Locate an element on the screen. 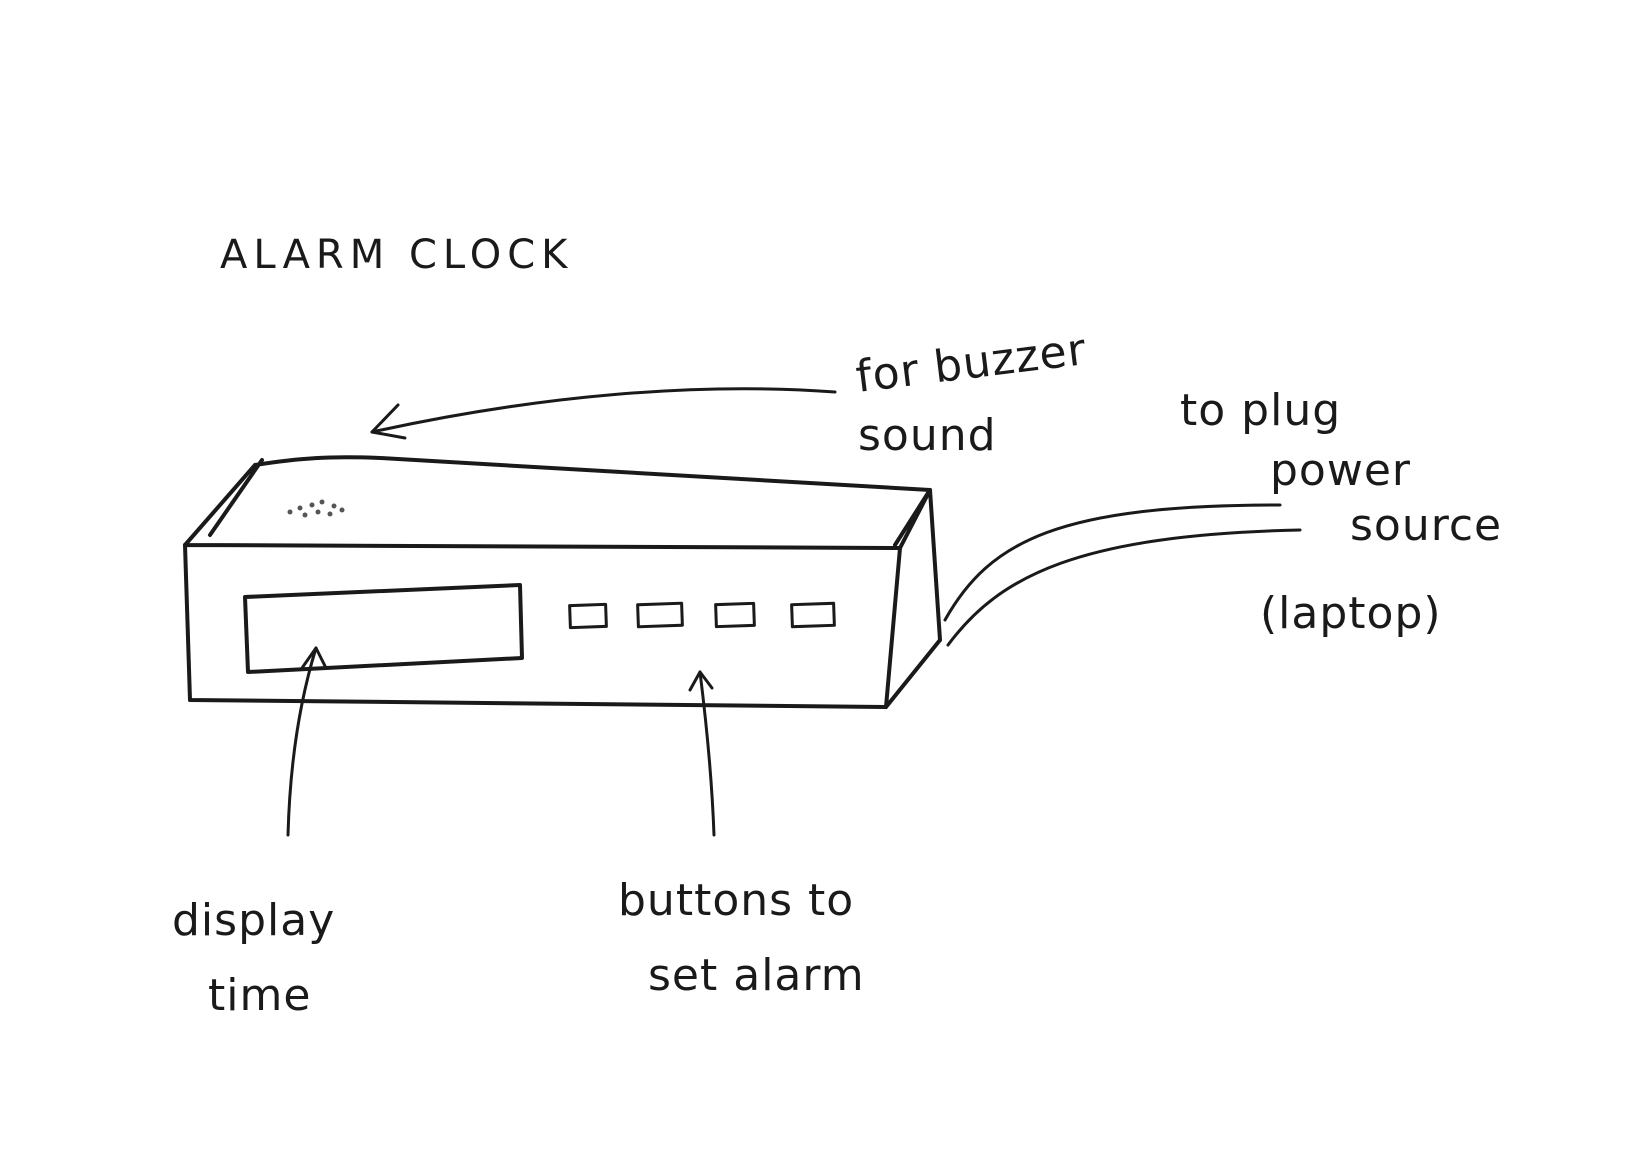 The width and height of the screenshot is (1650, 1161). power-label-line1: to plug is located at coordinates (1260, 410).